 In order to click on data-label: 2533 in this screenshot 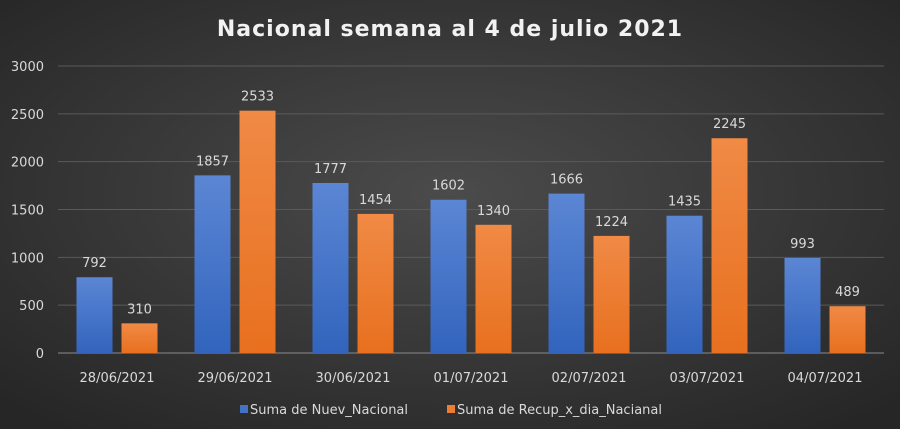, I will do `click(257, 97)`.